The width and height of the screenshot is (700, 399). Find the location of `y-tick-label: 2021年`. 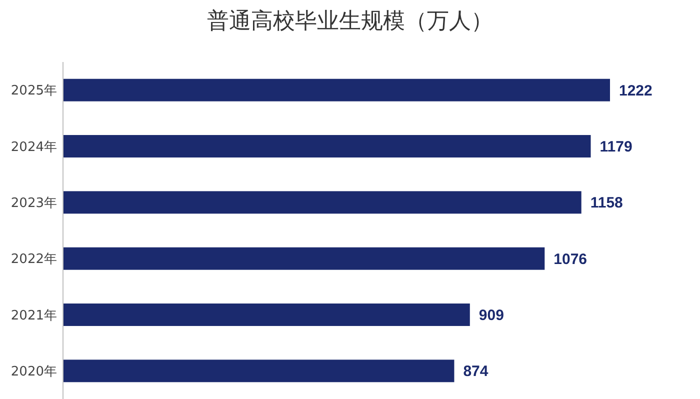

y-tick-label: 2021年 is located at coordinates (33, 316).